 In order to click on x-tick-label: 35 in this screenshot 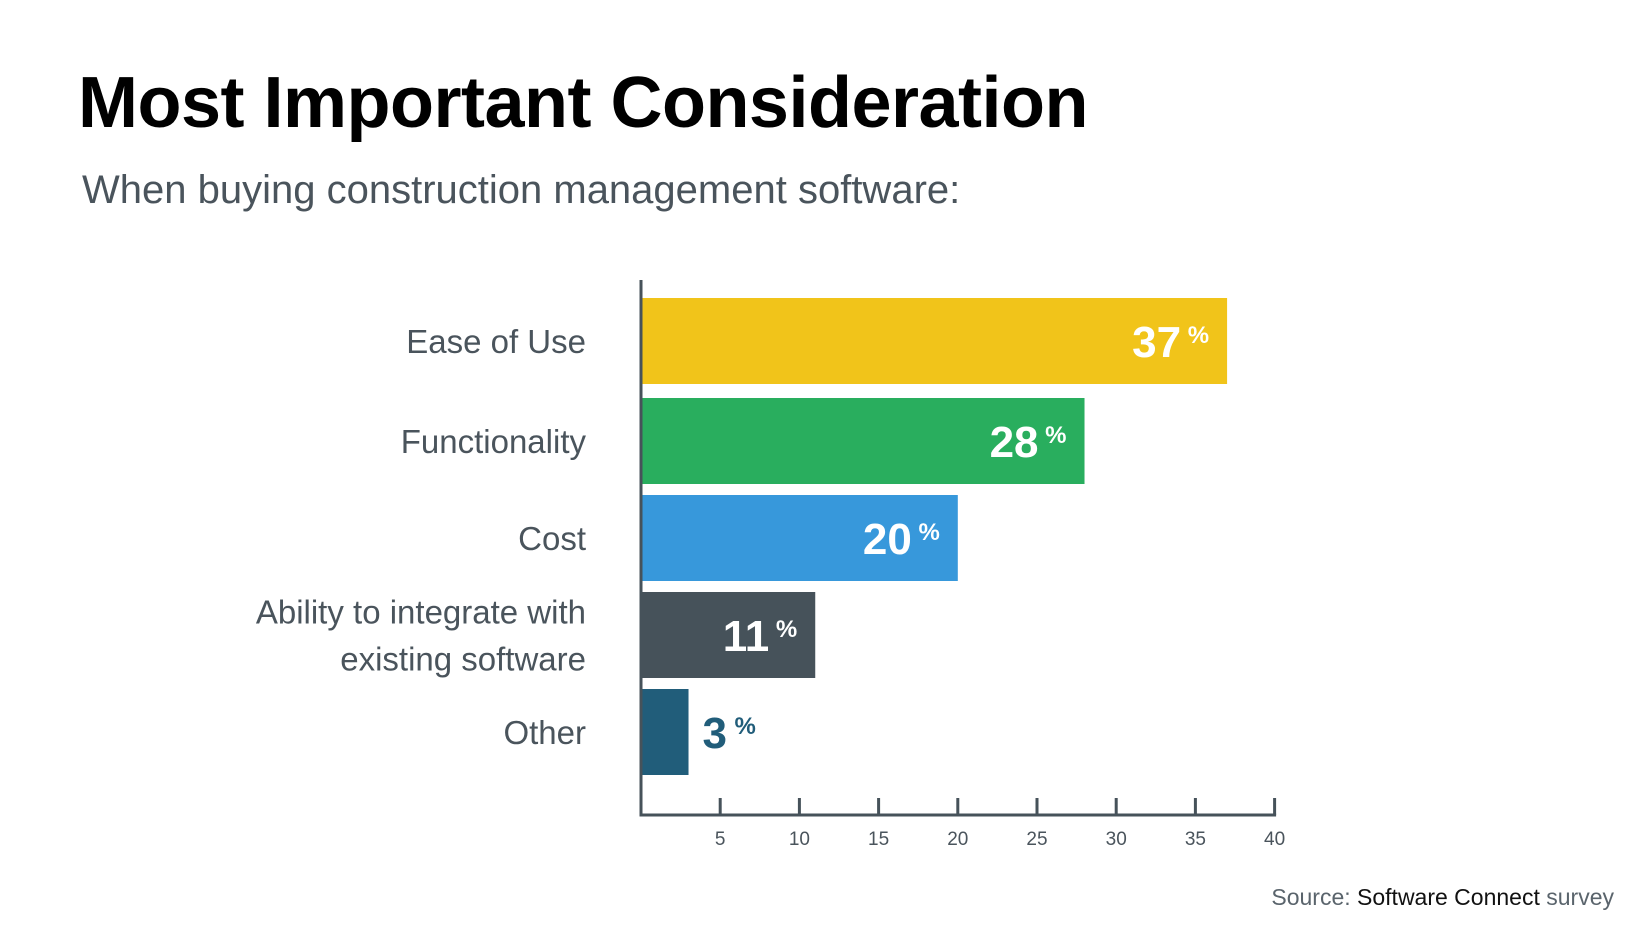, I will do `click(1195, 839)`.